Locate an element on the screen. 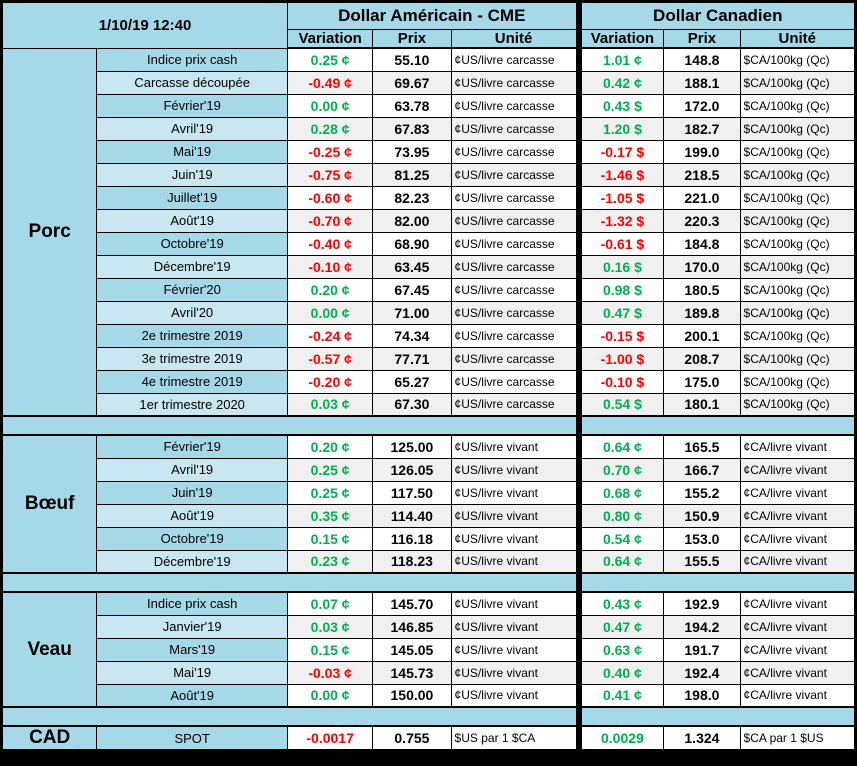 The width and height of the screenshot is (857, 766). usd-variation: 0.15 ¢ is located at coordinates (330, 538).